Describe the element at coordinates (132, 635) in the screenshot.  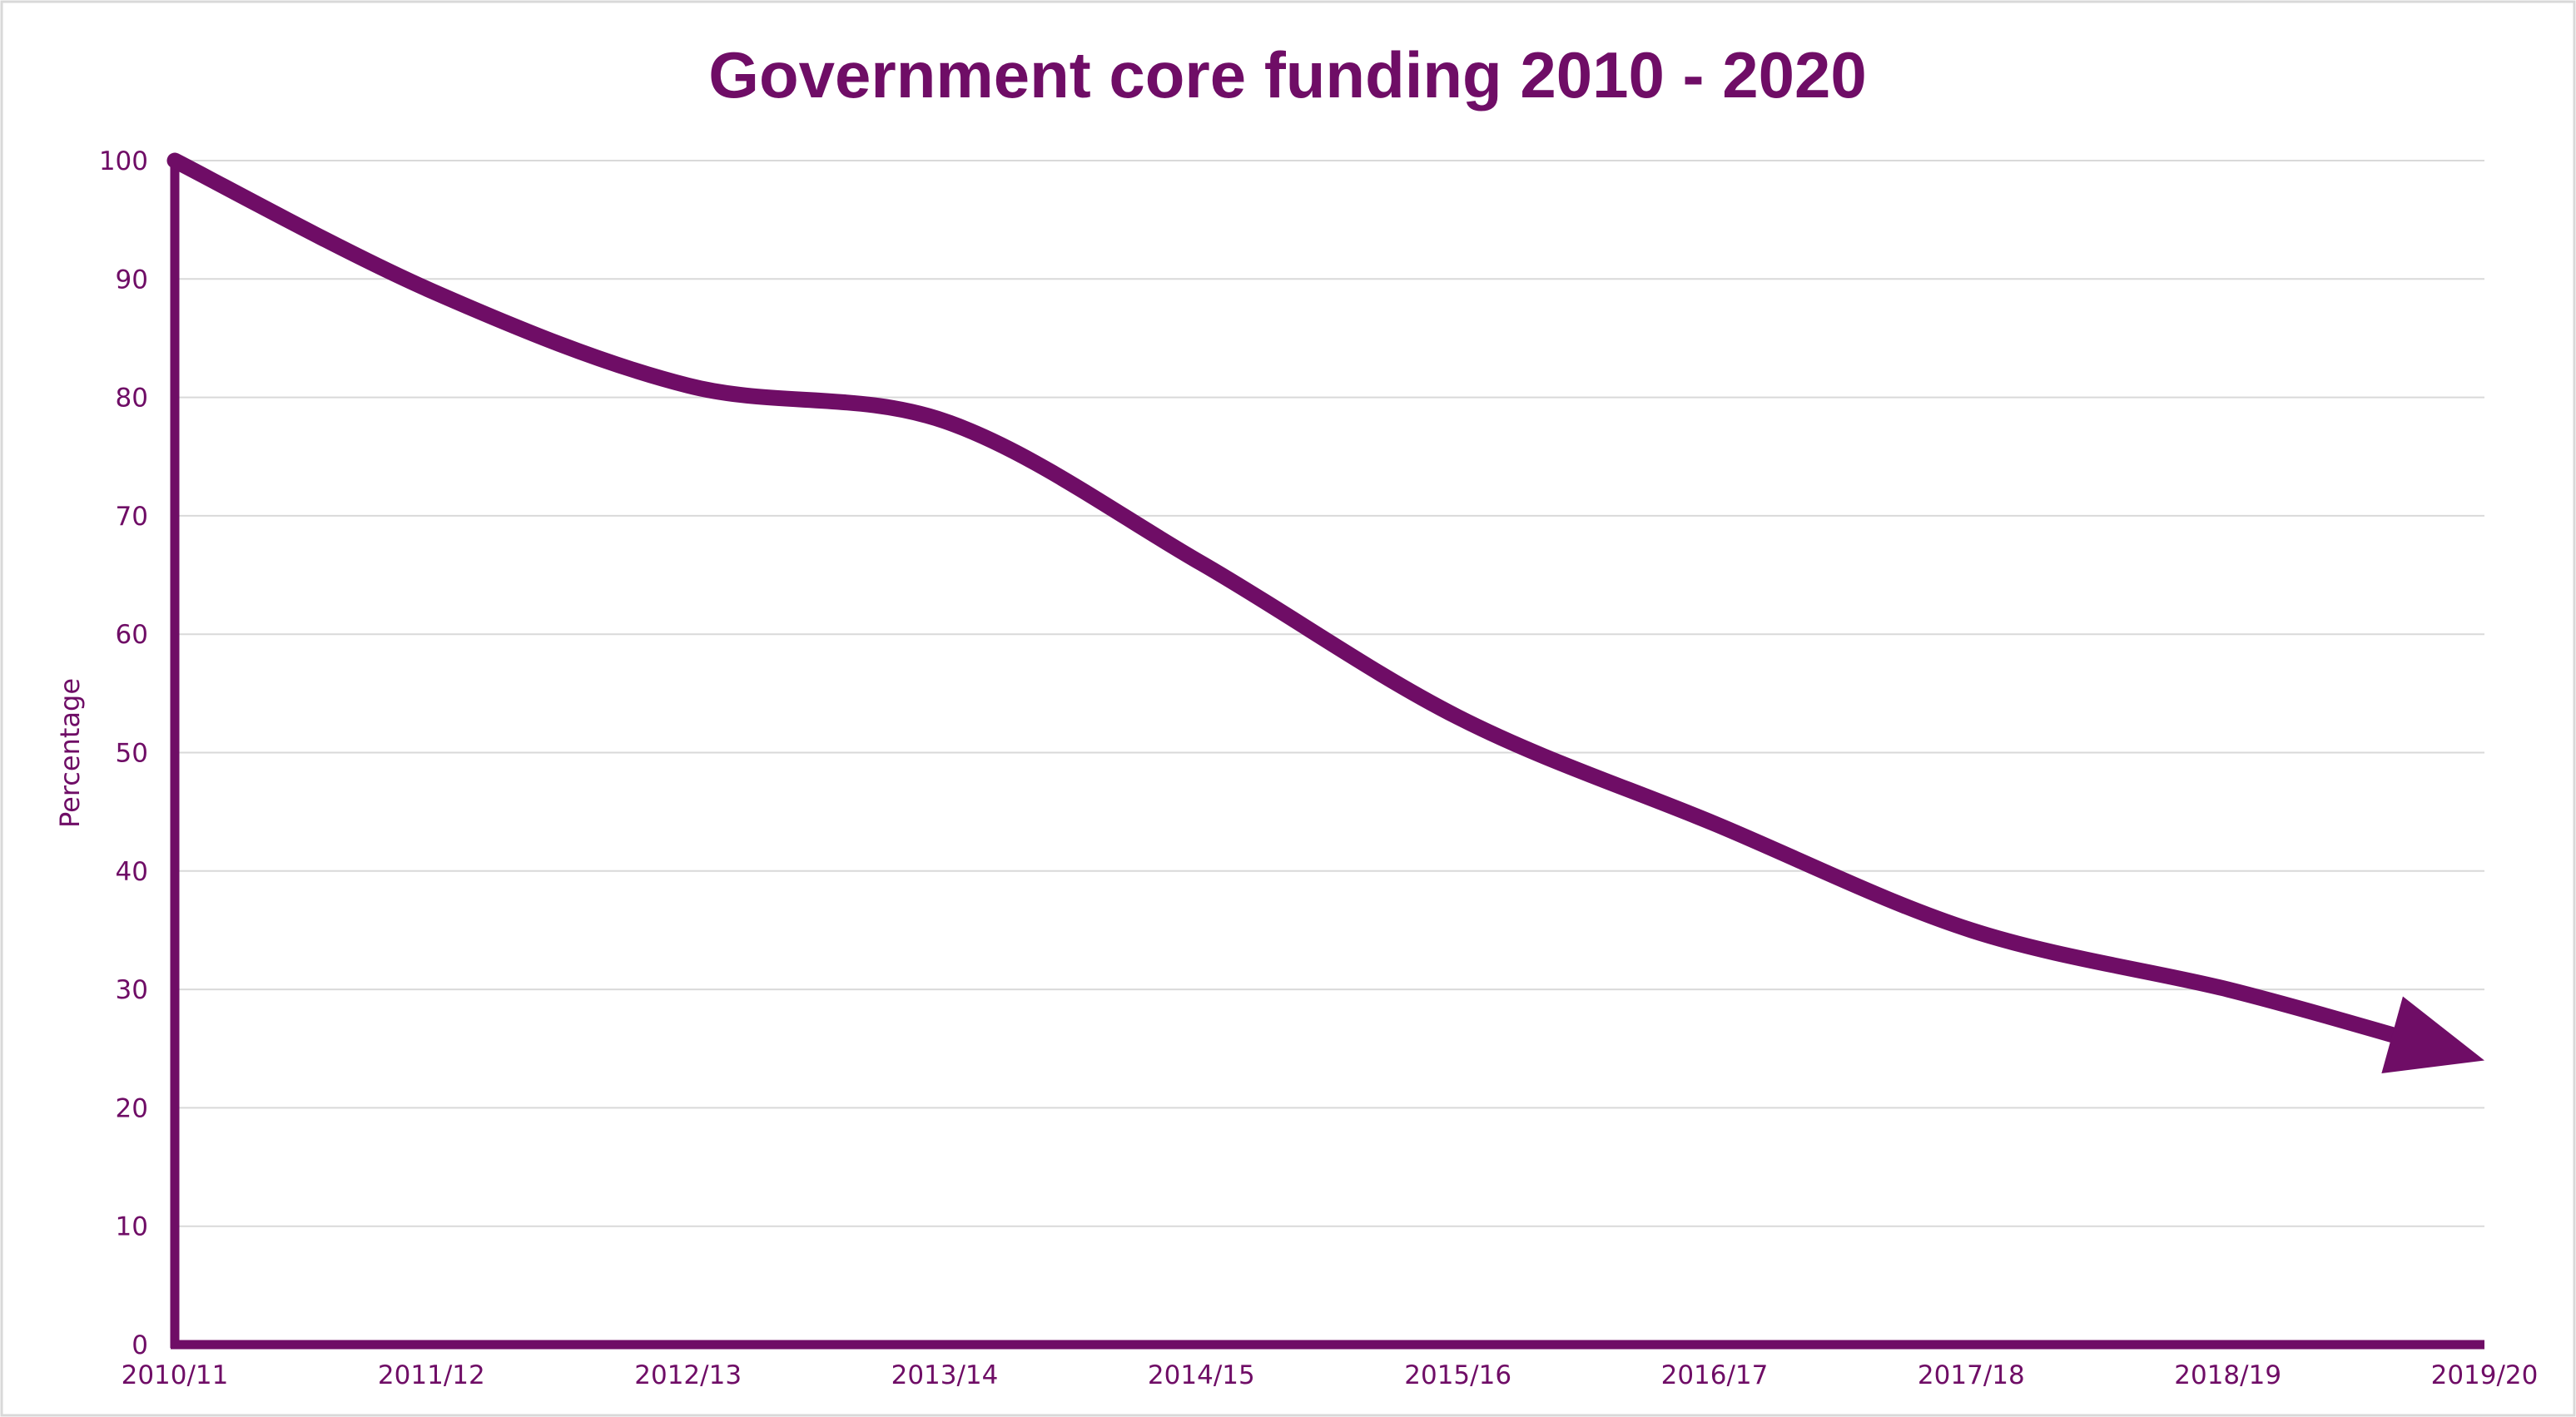
I see `y-tick-label: 60` at that location.